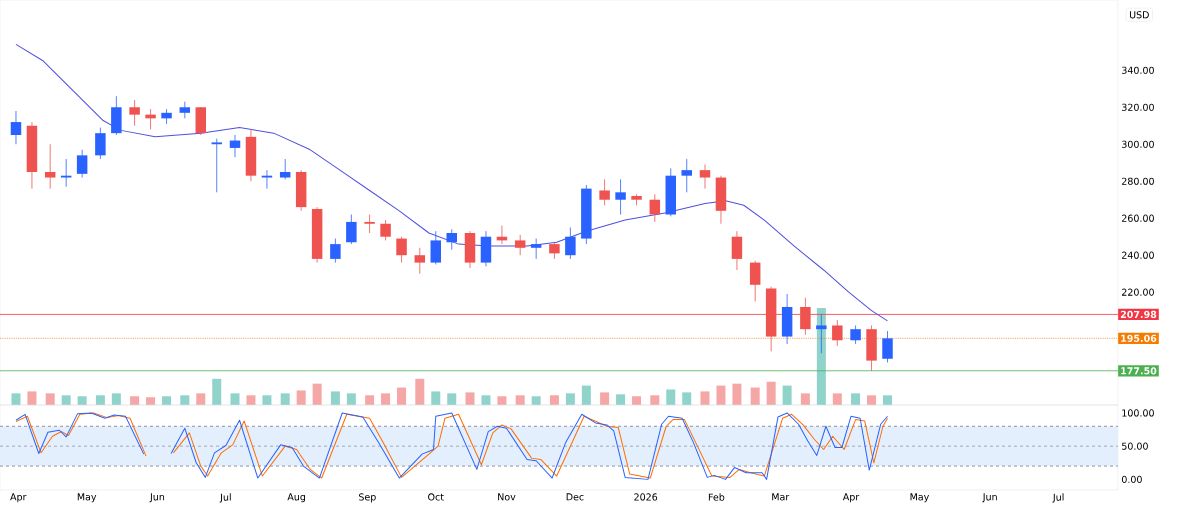  Describe the element at coordinates (367, 498) in the screenshot. I see `x-tick-label: Sep` at that location.